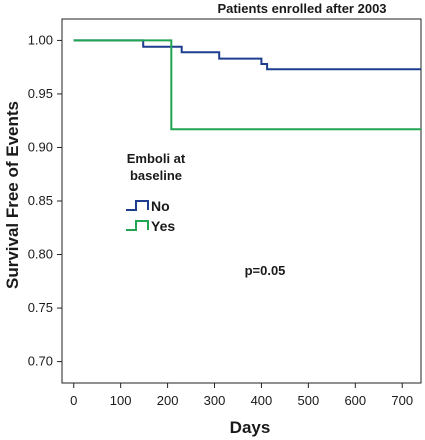 This screenshot has height=440, width=425. What do you see at coordinates (250, 427) in the screenshot?
I see `x-axis-title: Days` at bounding box center [250, 427].